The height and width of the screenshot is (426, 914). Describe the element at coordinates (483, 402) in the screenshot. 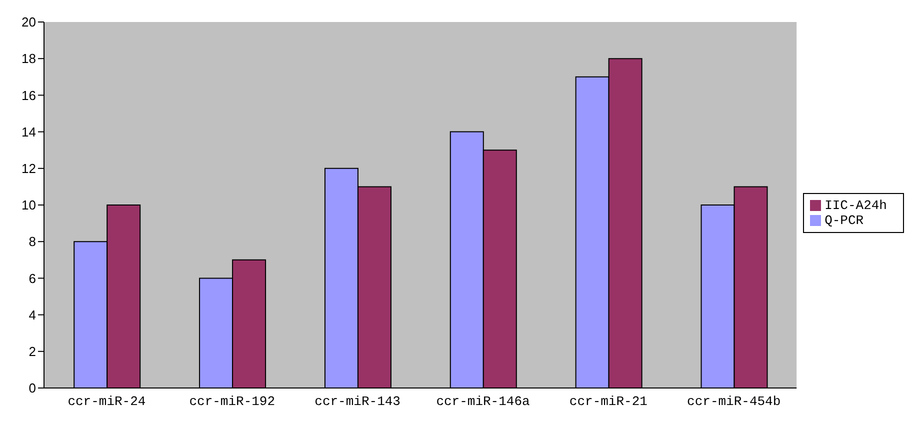

I see `x-tick-label: ccr-miR-146a` at that location.